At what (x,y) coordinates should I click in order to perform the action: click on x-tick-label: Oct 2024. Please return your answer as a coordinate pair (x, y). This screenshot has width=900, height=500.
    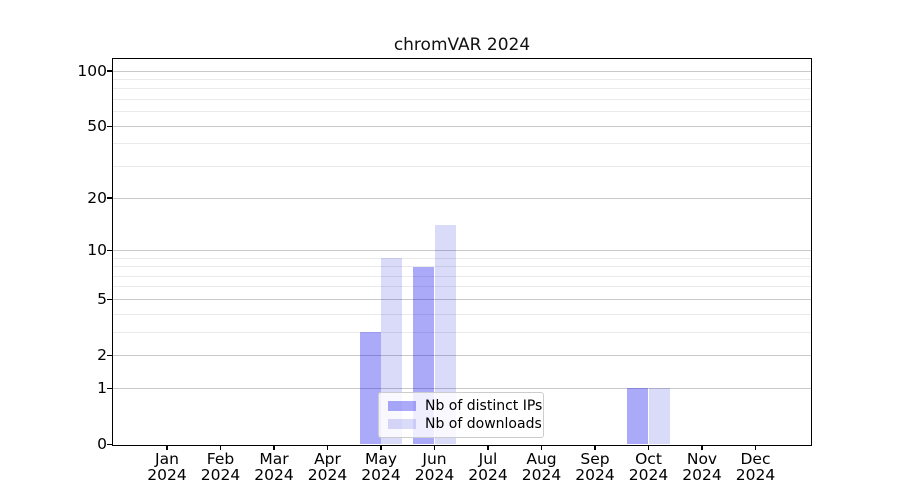
    Looking at the image, I should click on (648, 467).